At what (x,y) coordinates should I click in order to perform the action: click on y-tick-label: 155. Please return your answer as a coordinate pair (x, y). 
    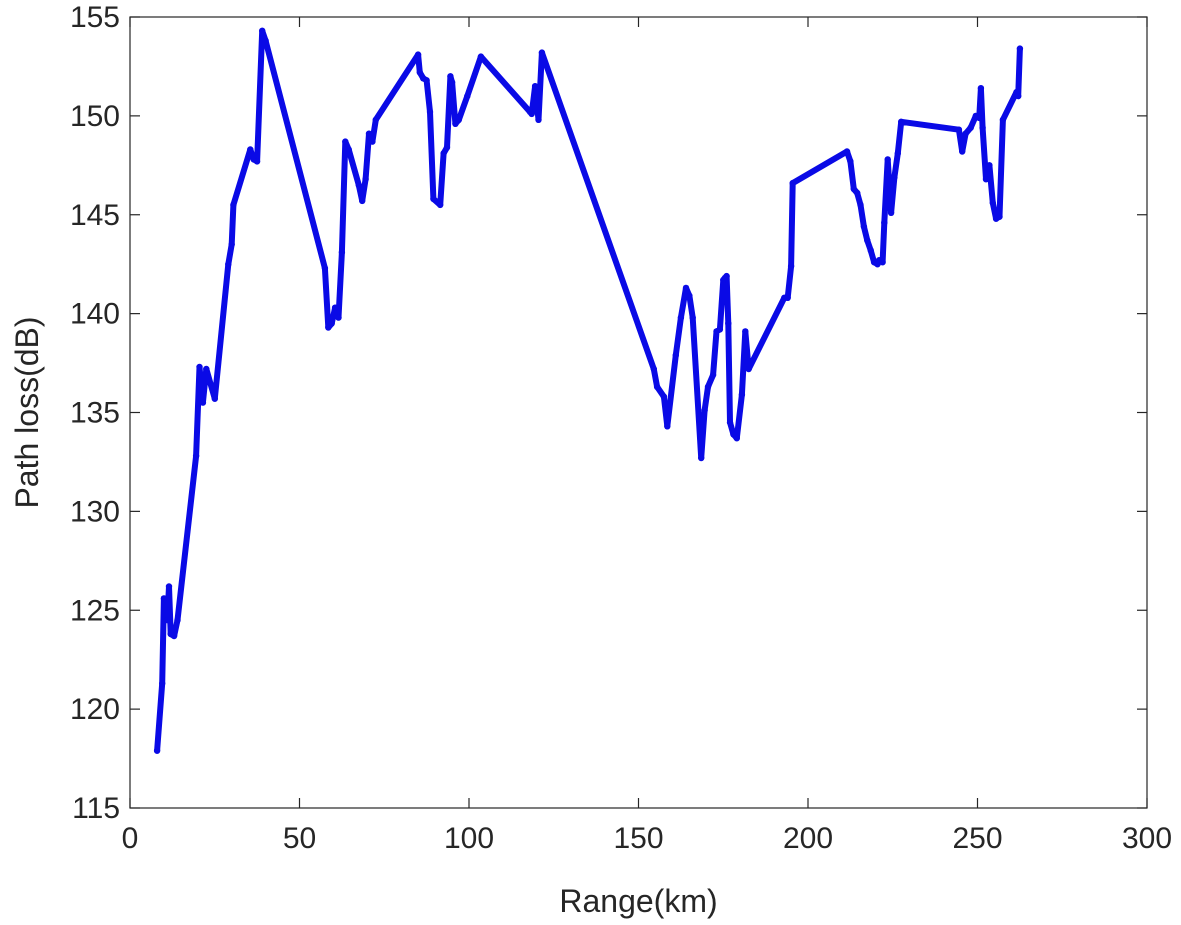
    Looking at the image, I should click on (95, 17).